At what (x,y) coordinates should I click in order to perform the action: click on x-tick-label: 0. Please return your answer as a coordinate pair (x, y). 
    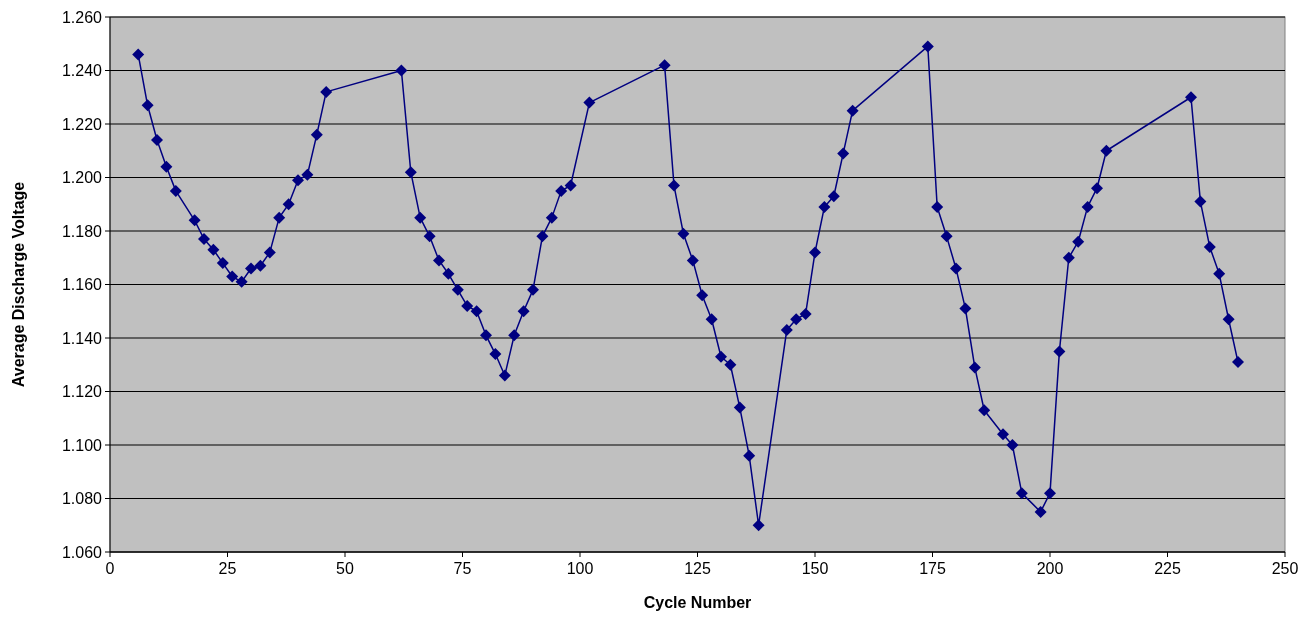
    Looking at the image, I should click on (110, 568).